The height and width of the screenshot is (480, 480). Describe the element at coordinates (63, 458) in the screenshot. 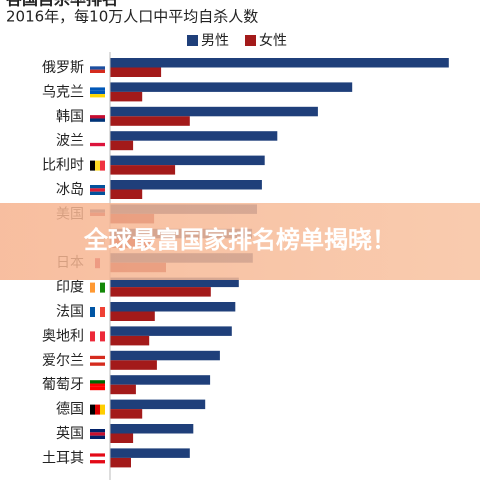

I see `y-tick-label: 土耳其` at that location.